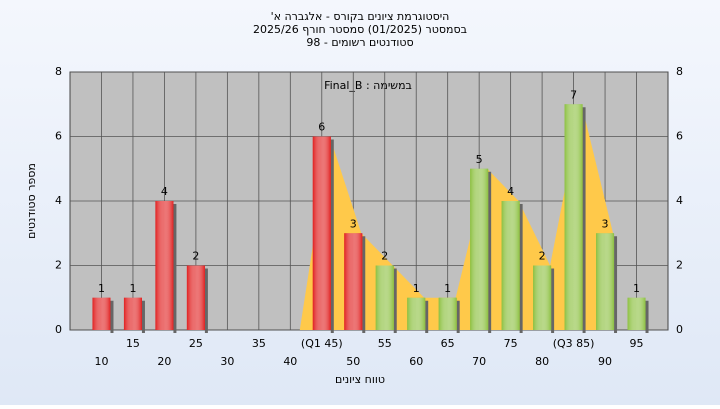 The image size is (720, 409). What do you see at coordinates (368, 85) in the screenshot?
I see `annotation: במשימה : Final_B` at bounding box center [368, 85].